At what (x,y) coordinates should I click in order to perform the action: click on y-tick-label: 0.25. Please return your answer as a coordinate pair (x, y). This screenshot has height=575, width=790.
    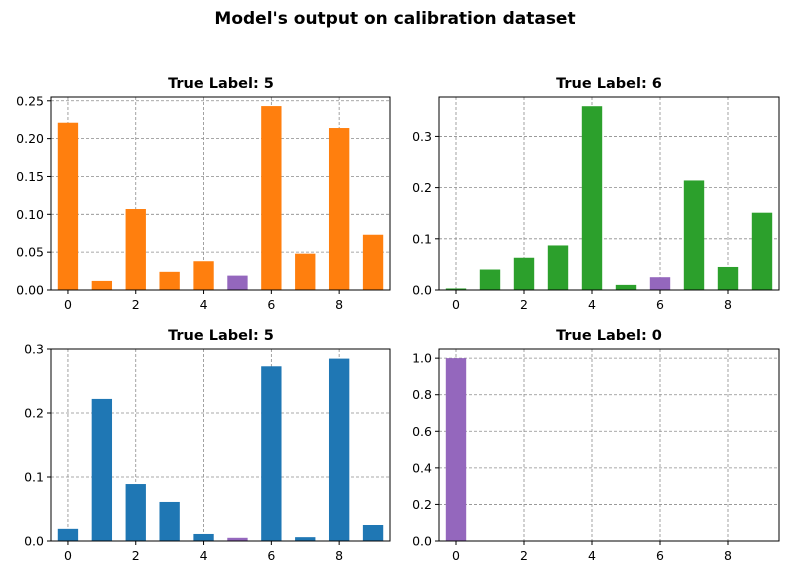
    Looking at the image, I should click on (30, 100).